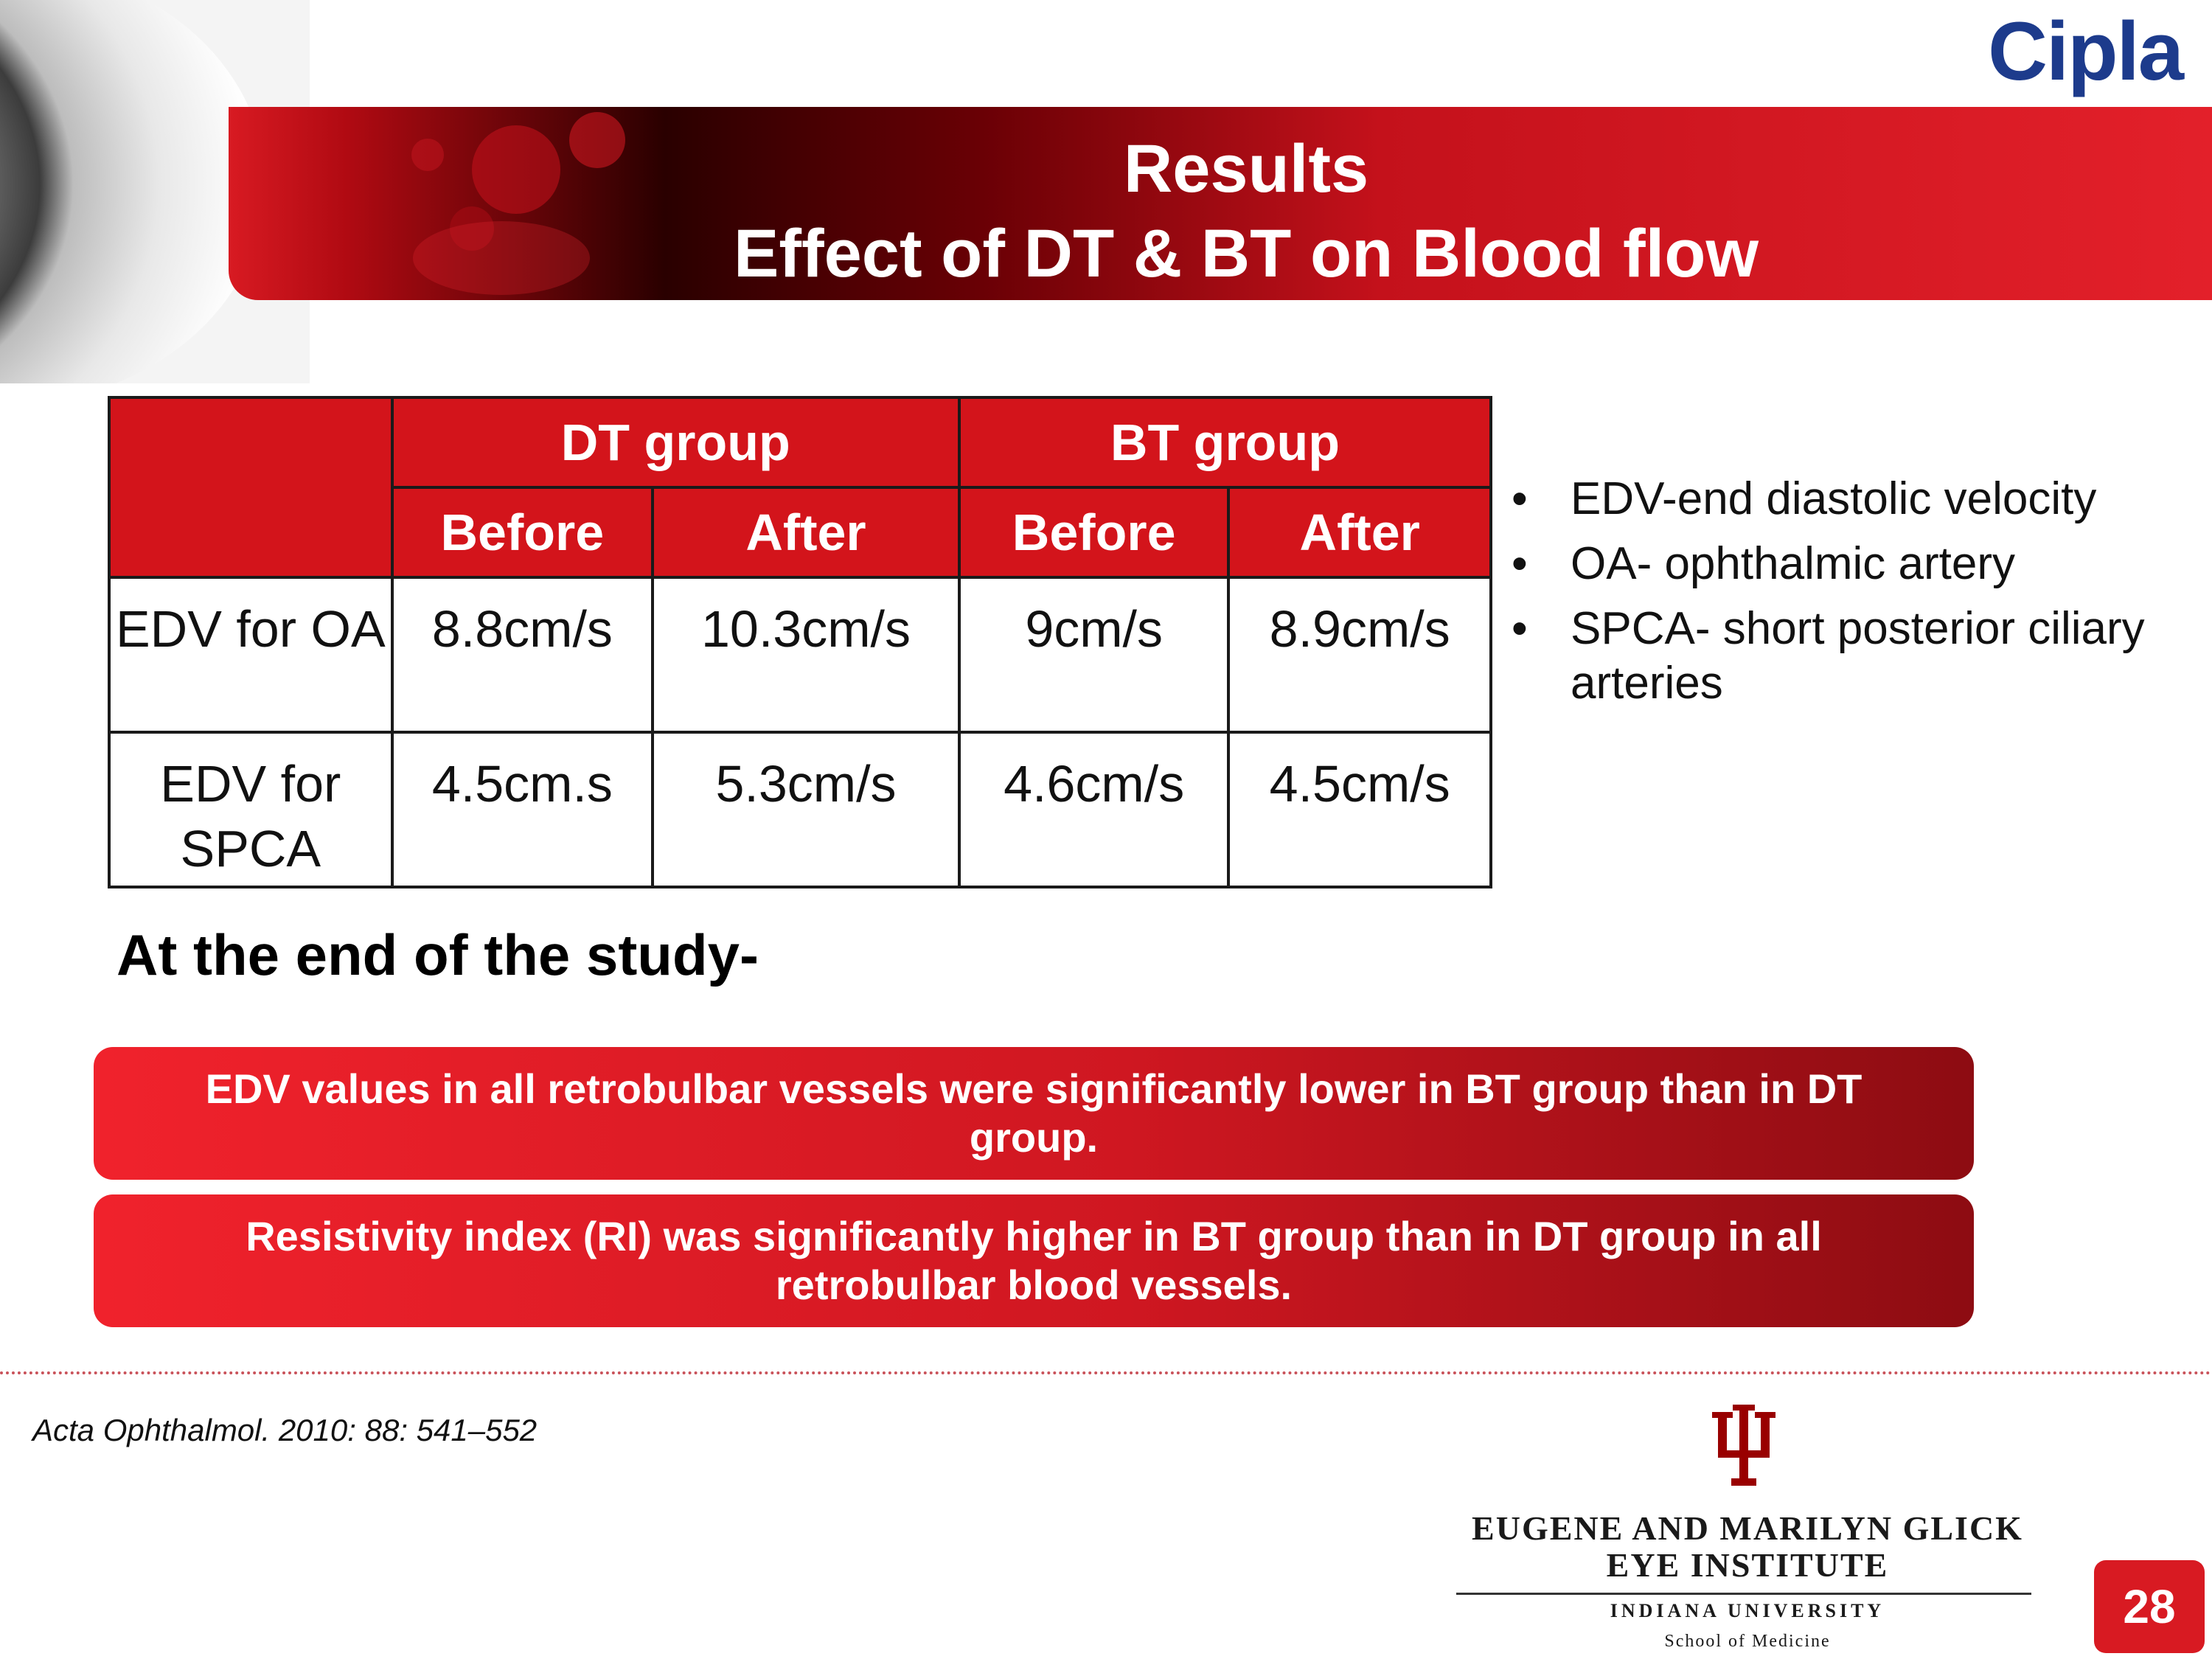 The width and height of the screenshot is (2212, 1659). Describe the element at coordinates (1225, 442) in the screenshot. I see `bt-group-header: BT group` at that location.